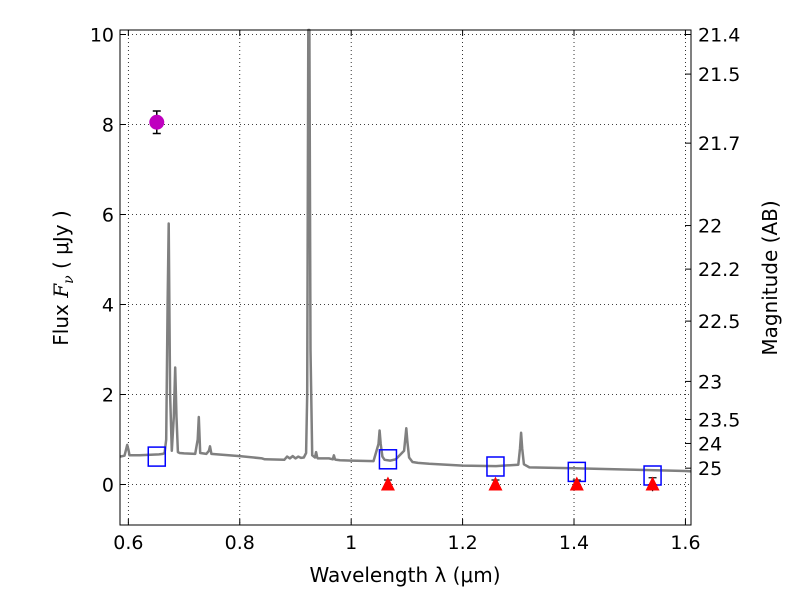 This screenshot has width=800, height=600. I want to click on y-axis-label-unit: ( μJy ), so click(61, 242).